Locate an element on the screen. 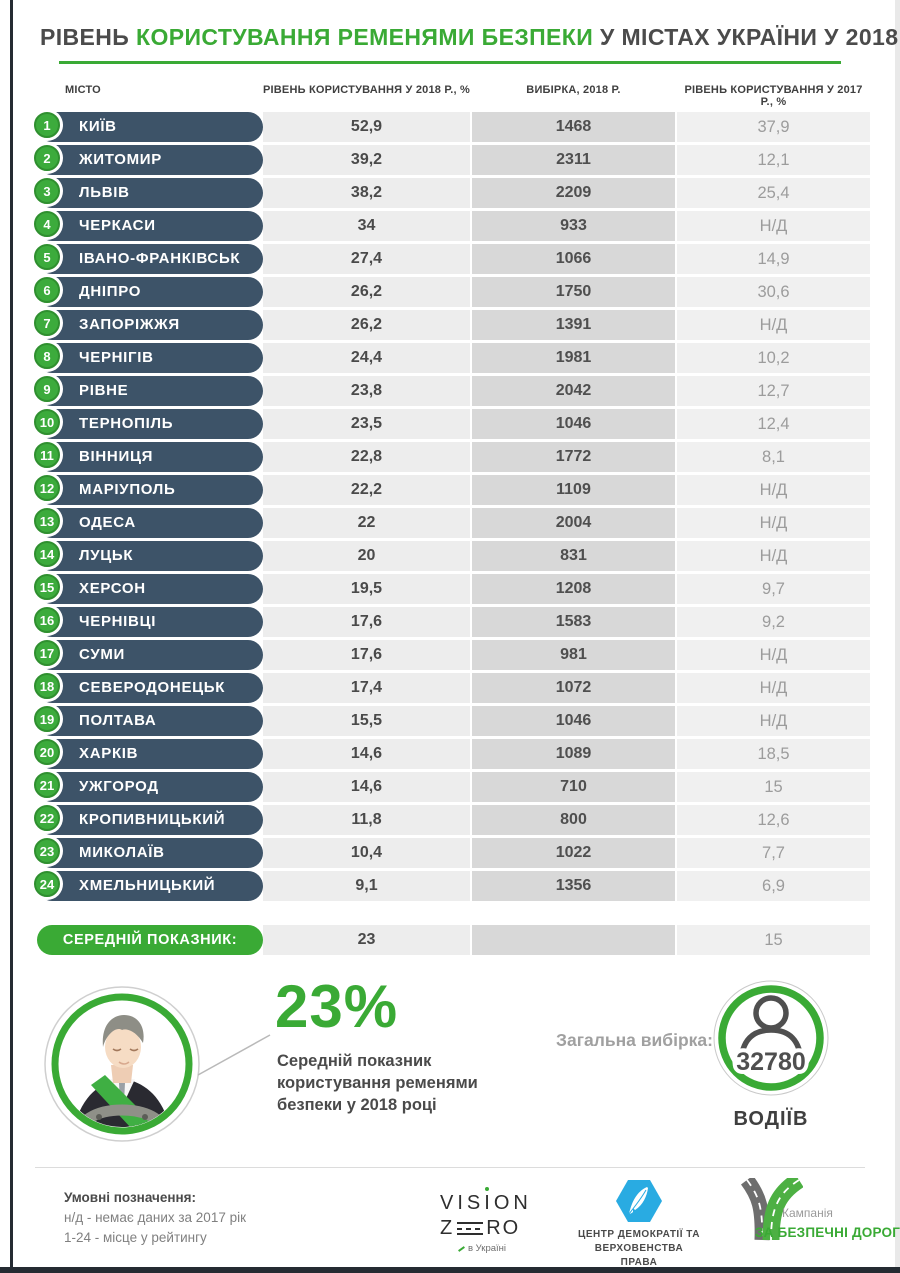  sample-2018-cell: 1022 is located at coordinates (573, 853).